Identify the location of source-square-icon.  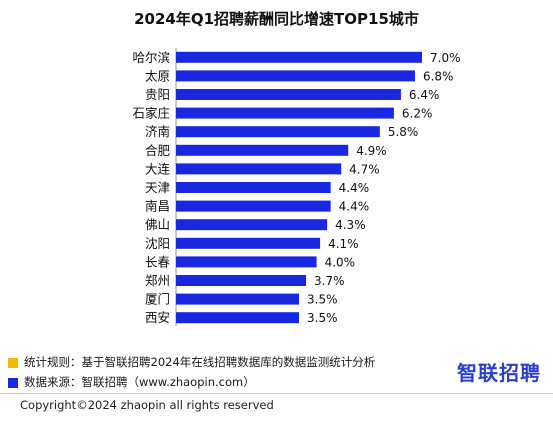
(13, 382).